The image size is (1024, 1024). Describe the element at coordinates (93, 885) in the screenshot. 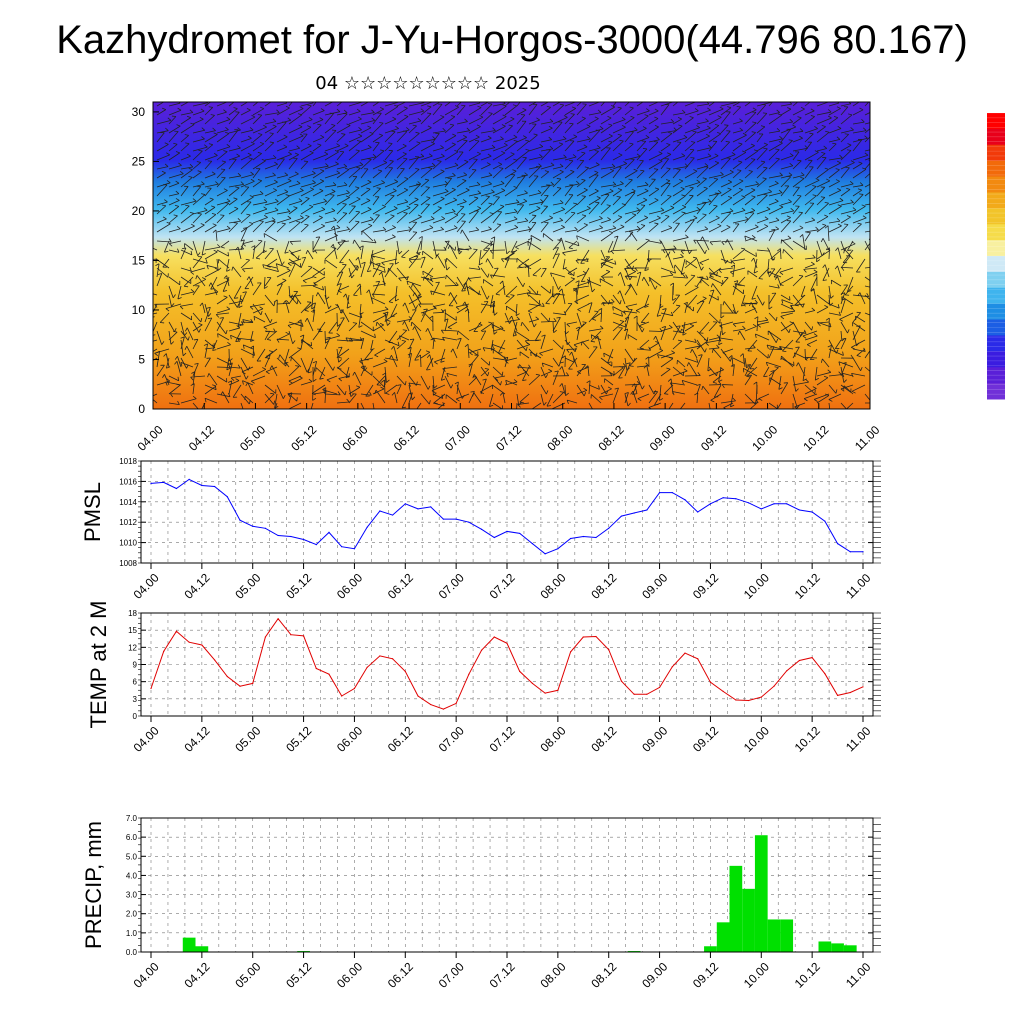

I see `y-axis-label: PRECIP, mm` at that location.